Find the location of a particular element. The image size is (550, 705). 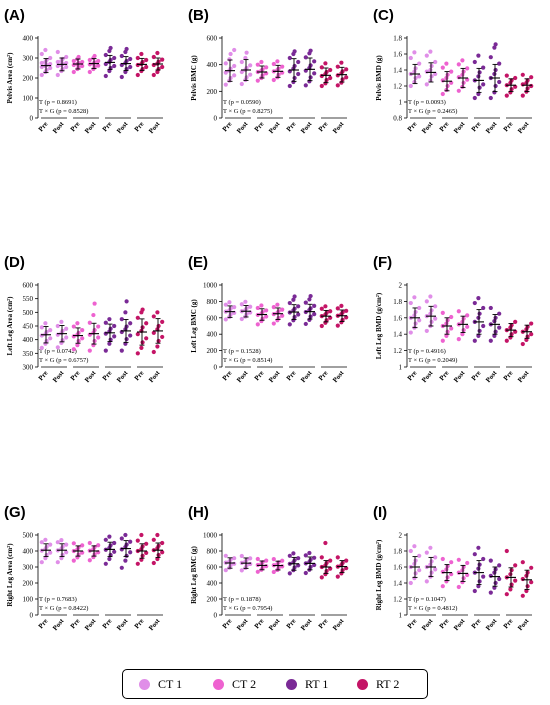

y-tick-label-f-0: 1 is located at coordinates (401, 368).